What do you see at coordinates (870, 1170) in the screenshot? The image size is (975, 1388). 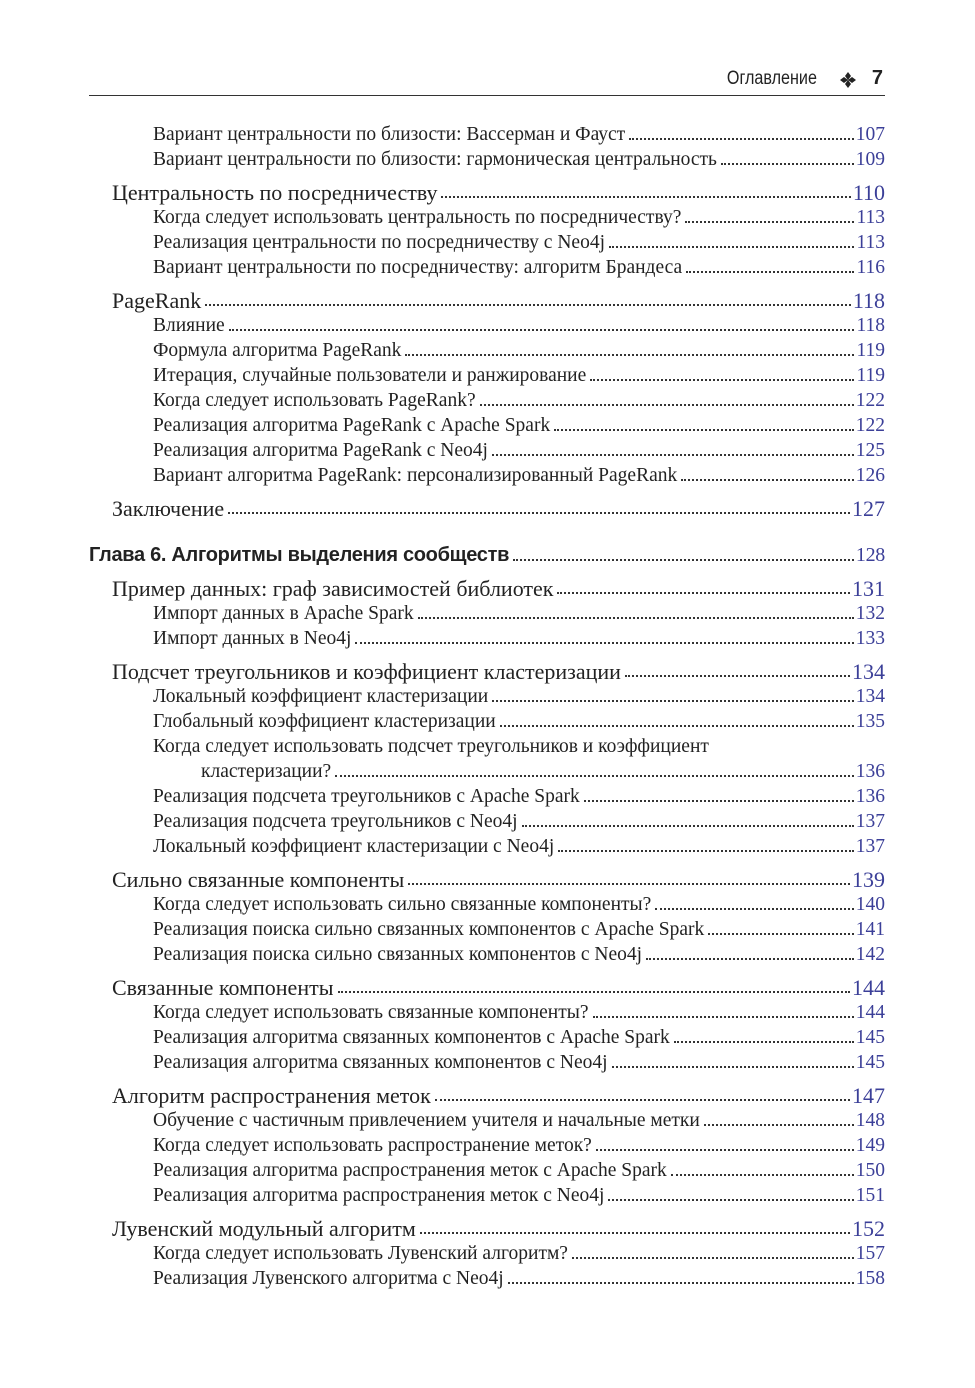 I see `entry-page: 150` at bounding box center [870, 1170].